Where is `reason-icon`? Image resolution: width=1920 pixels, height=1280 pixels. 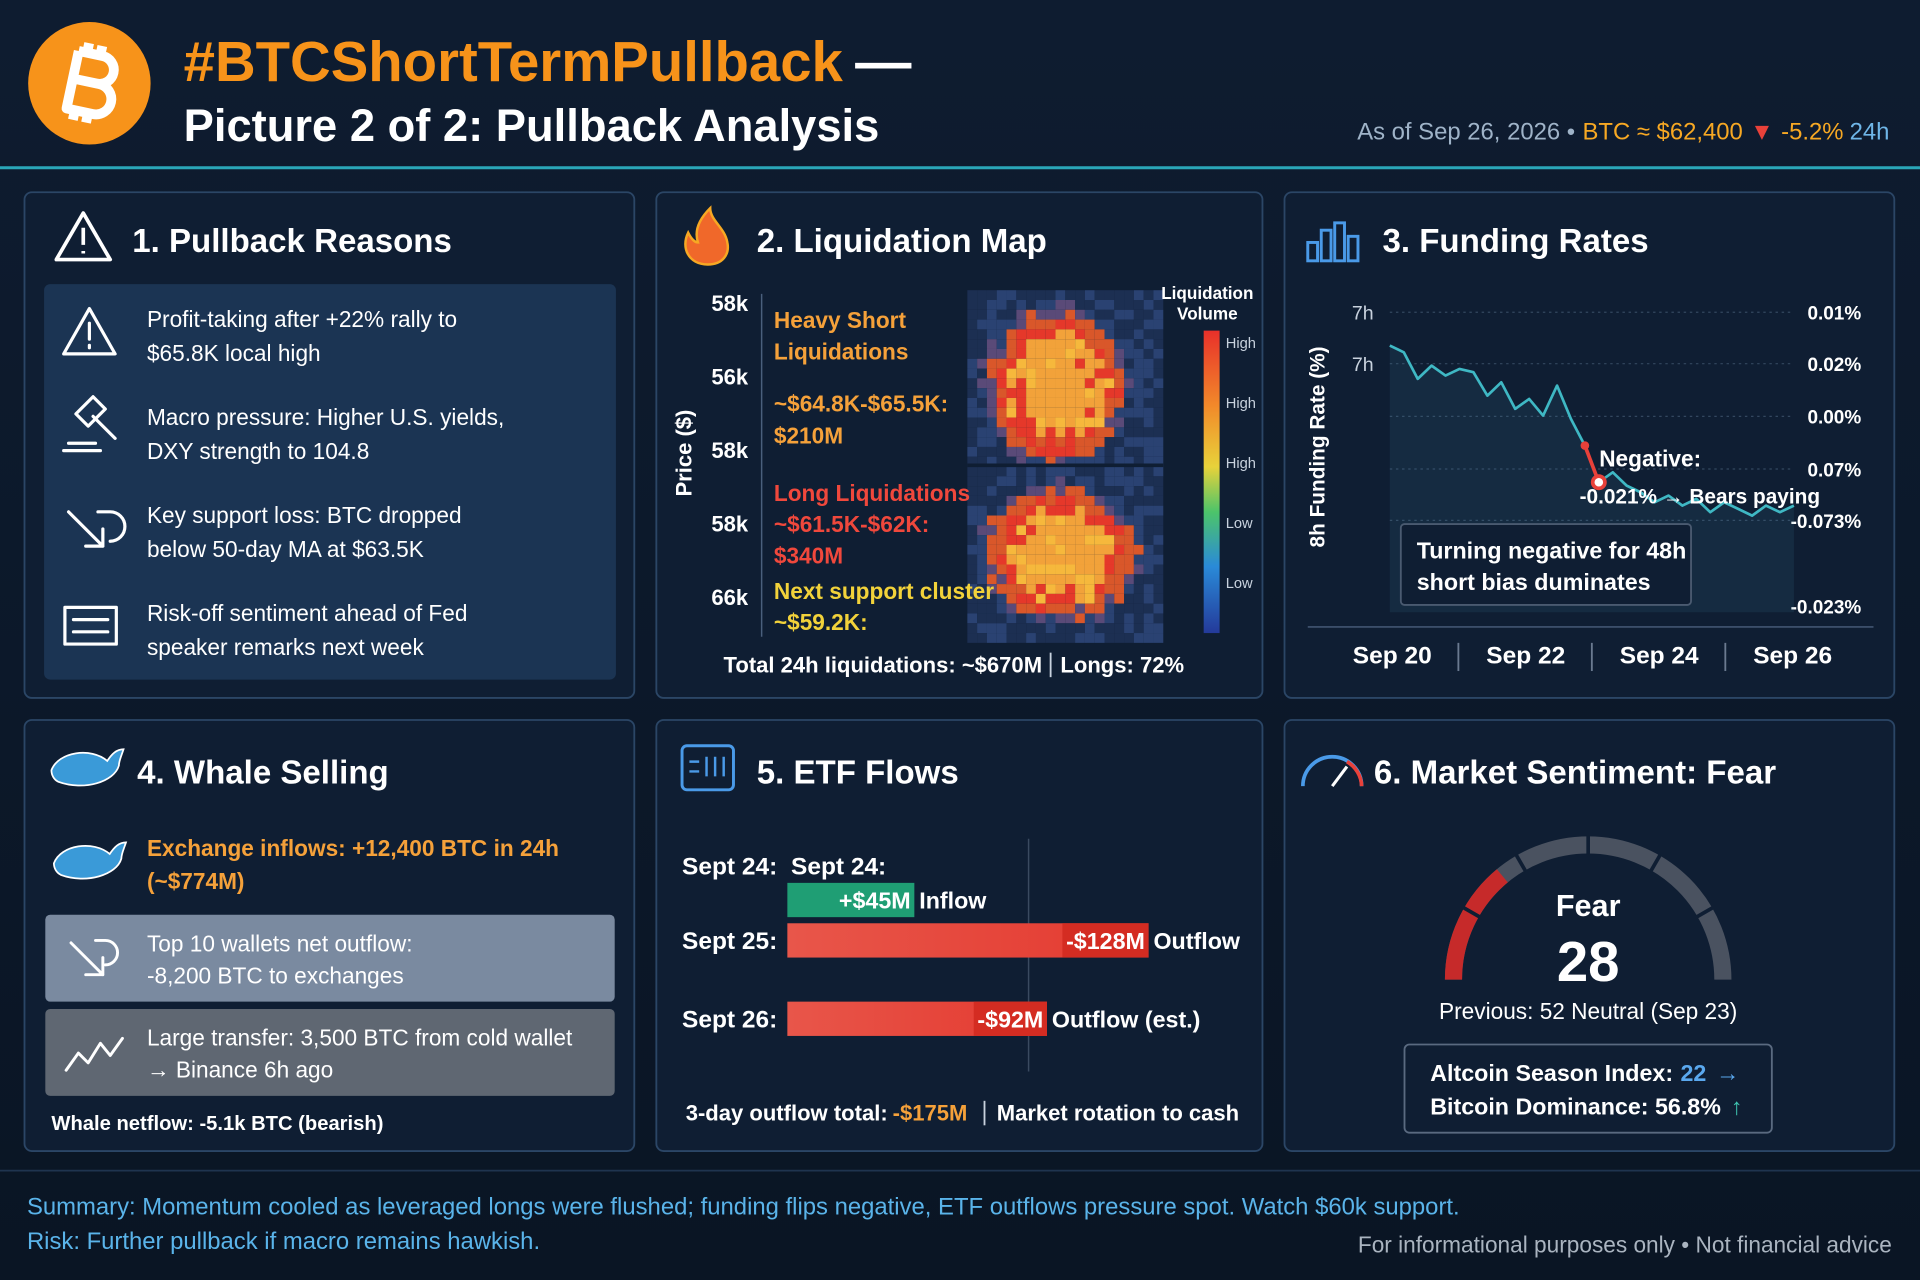
reason-icon is located at coordinates (96, 529).